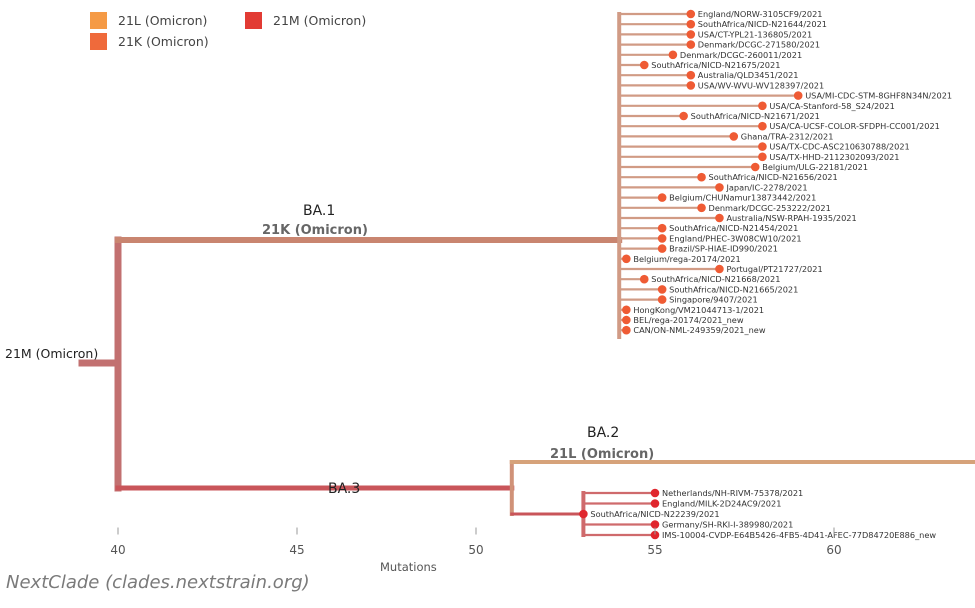 Image resolution: width=975 pixels, height=608 pixels. I want to click on ba3-tip-label: Germany/SH-RKI-I-389980/2021, so click(727, 525).